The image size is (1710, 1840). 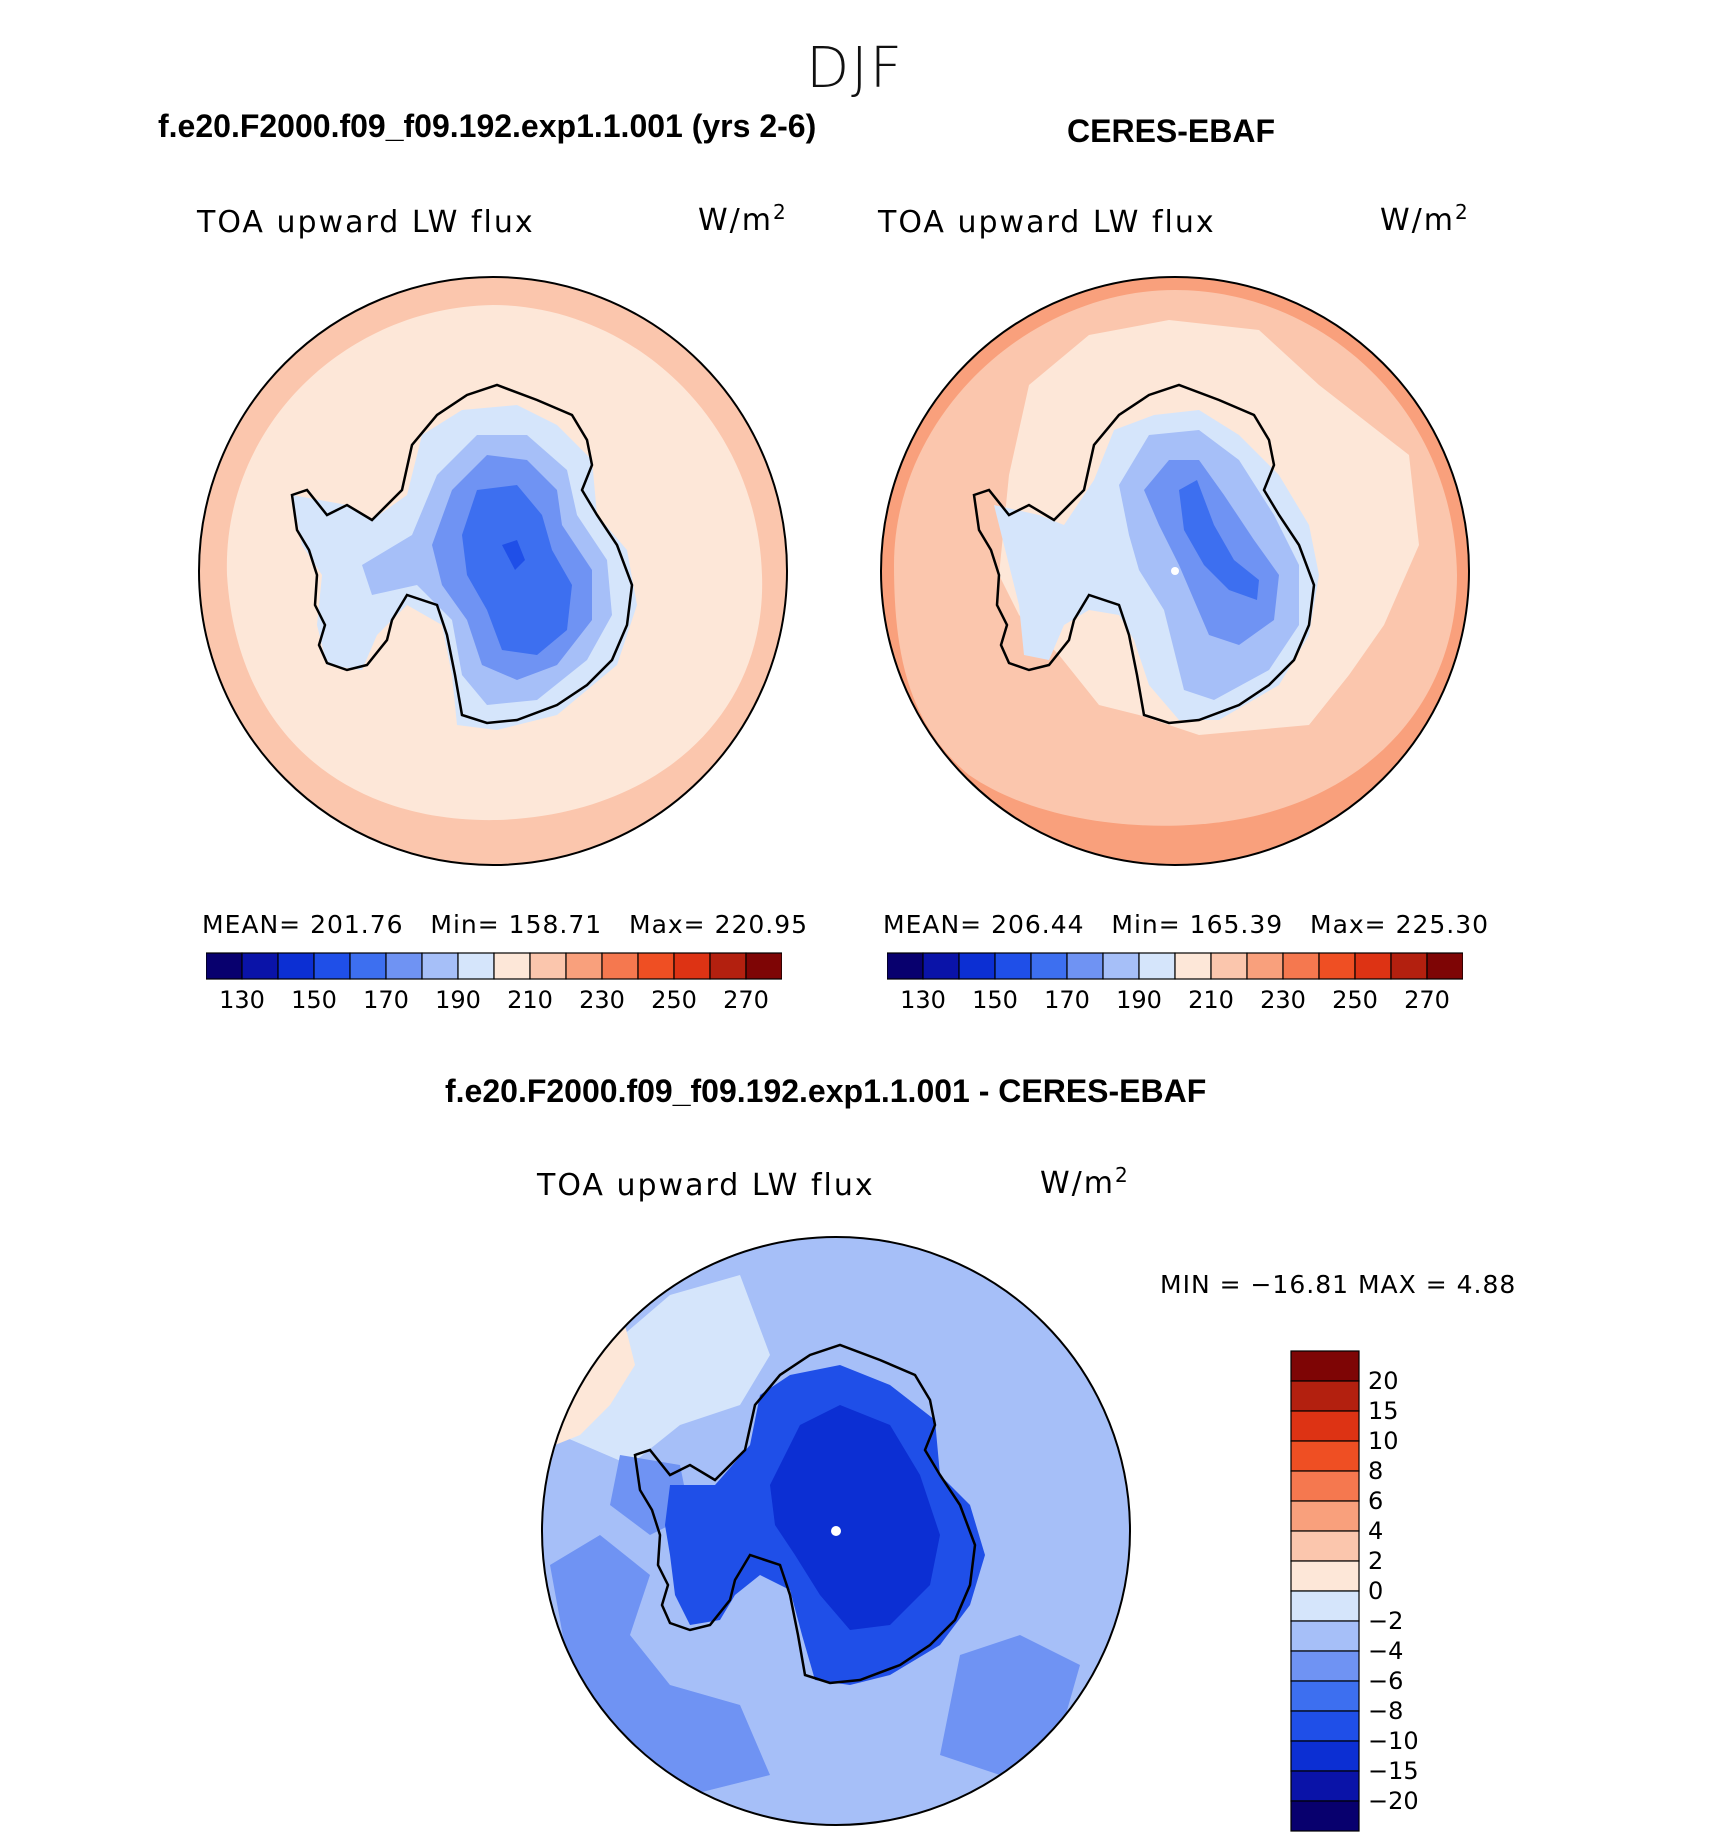 What do you see at coordinates (513, 555) in the screenshot?
I see `panel-1-contour-min` at bounding box center [513, 555].